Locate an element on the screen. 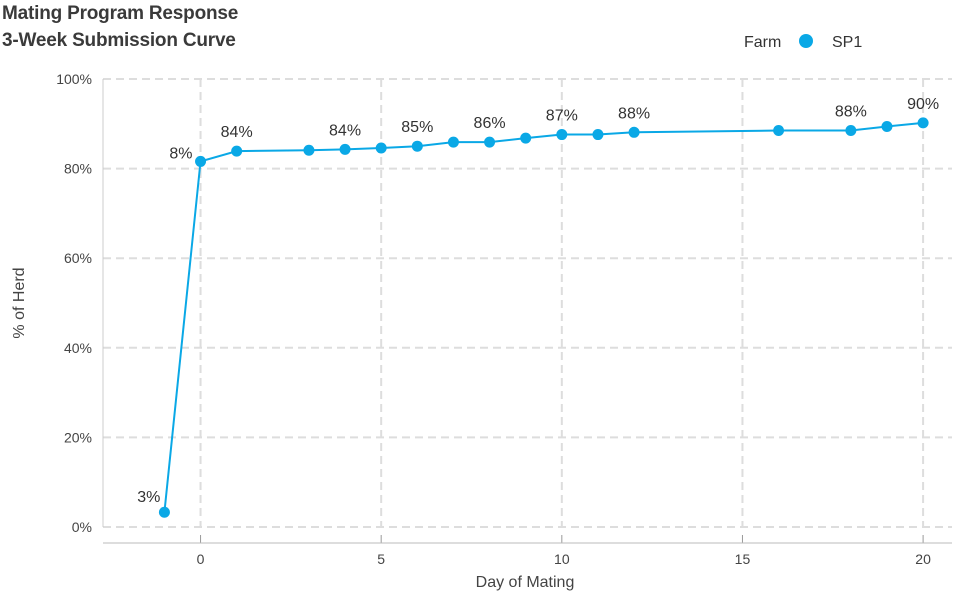 The image size is (968, 592). legend-label-sp1: SP1 is located at coordinates (847, 42).